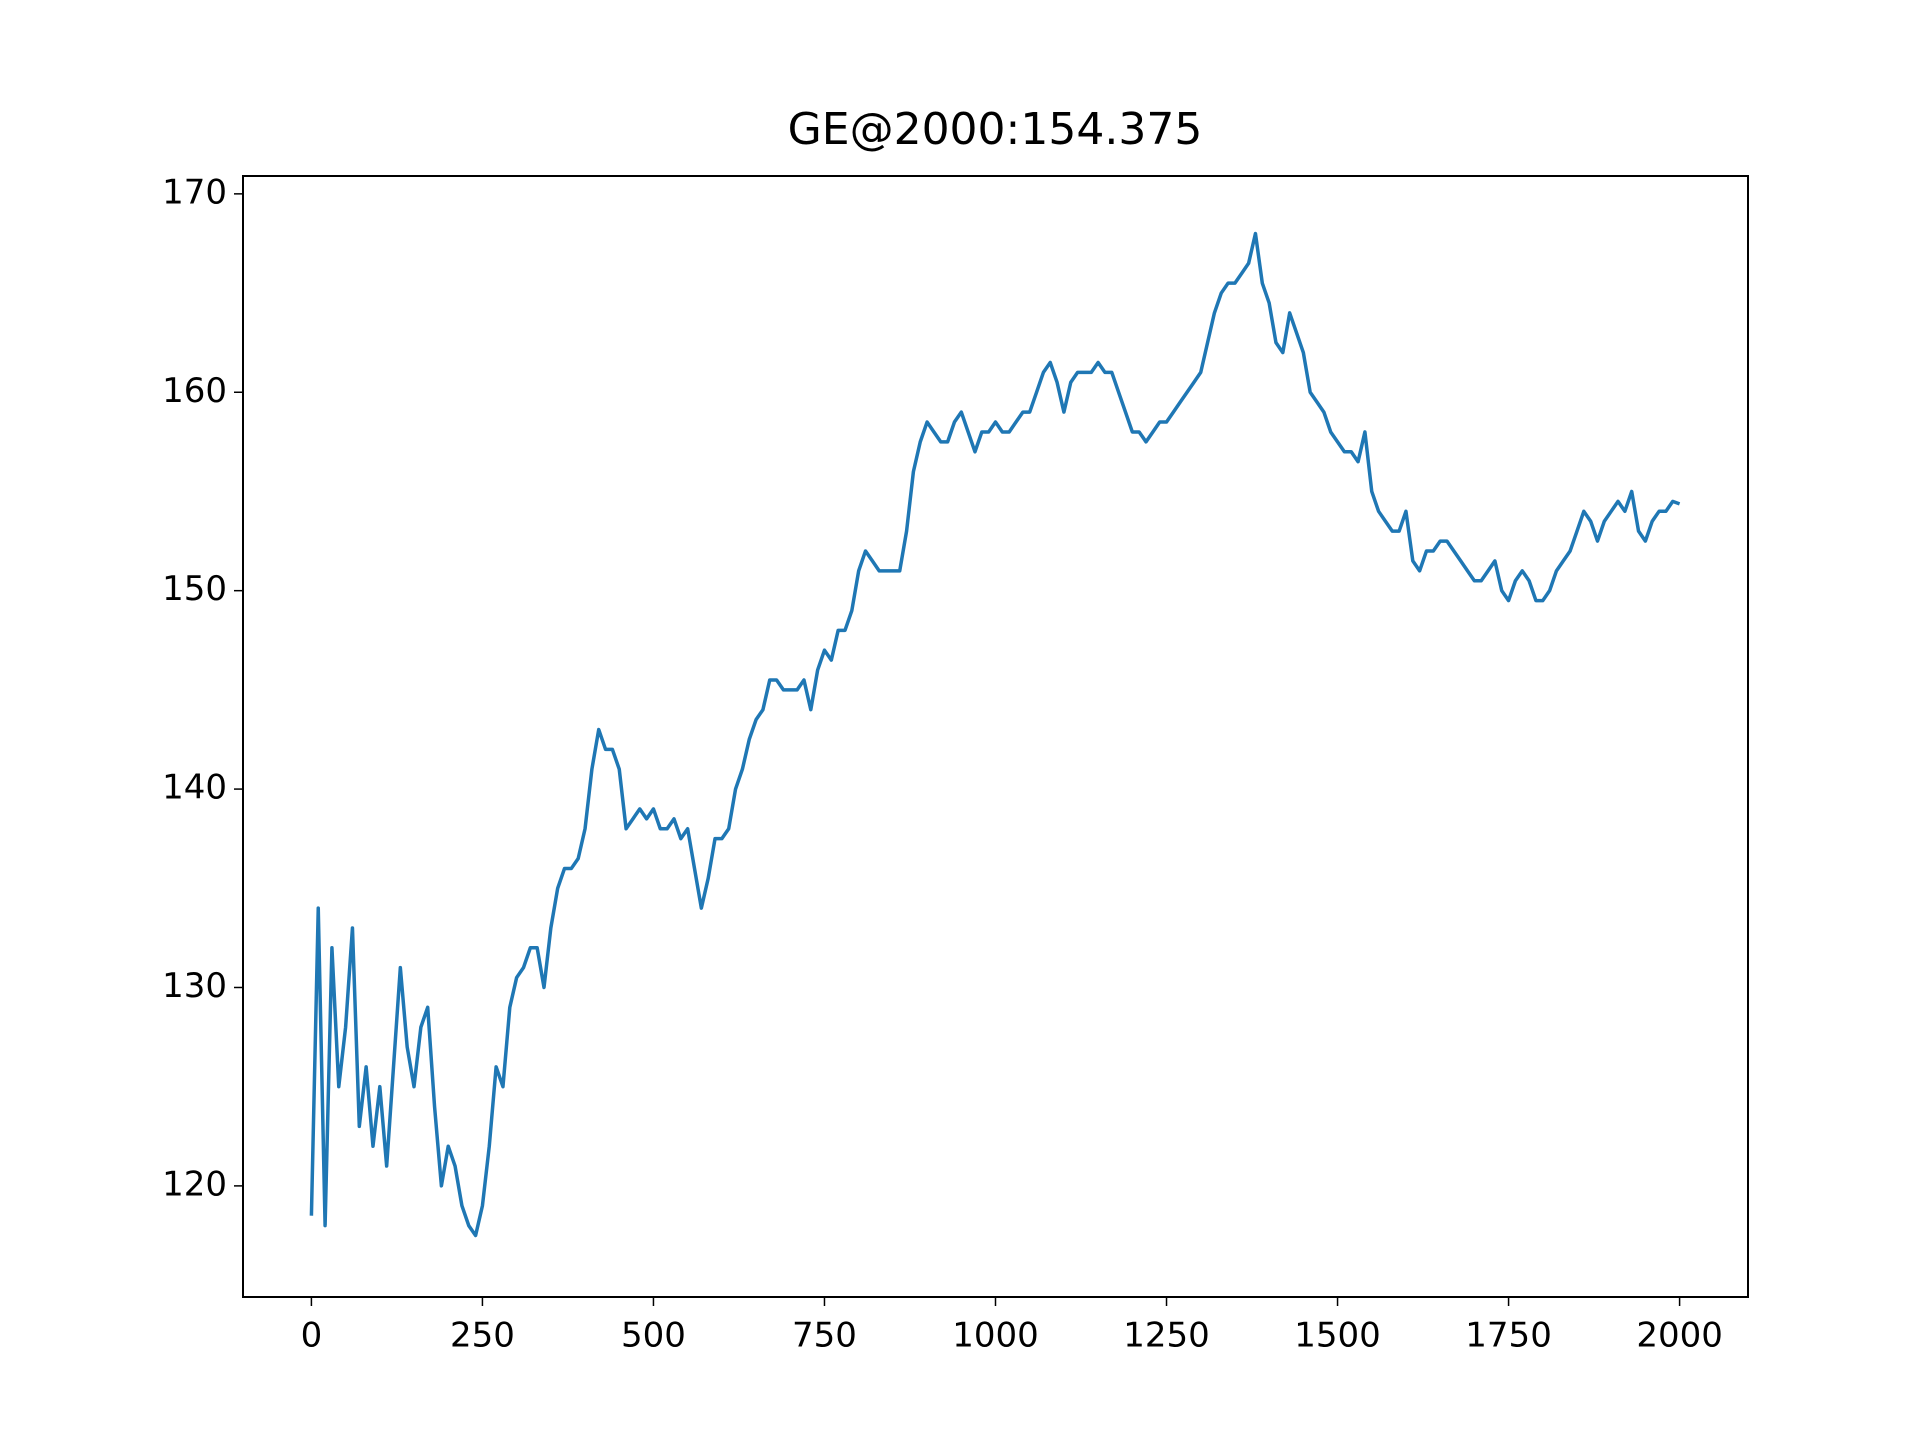 The image size is (1920, 1440). Describe the element at coordinates (653, 1336) in the screenshot. I see `x-tick-label: 500` at that location.